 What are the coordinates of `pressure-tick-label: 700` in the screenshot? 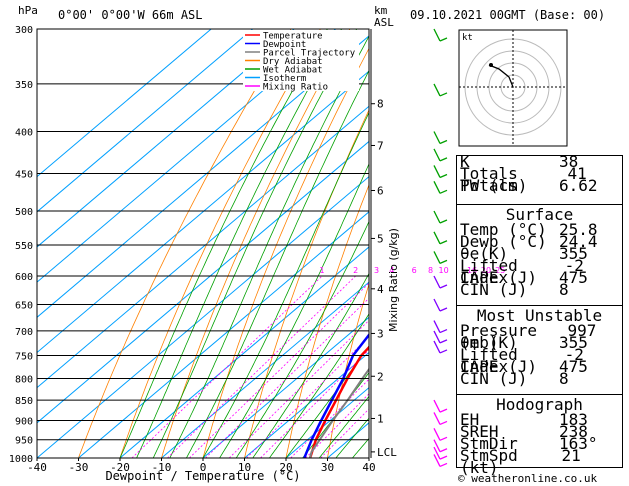 It's located at (24, 332).